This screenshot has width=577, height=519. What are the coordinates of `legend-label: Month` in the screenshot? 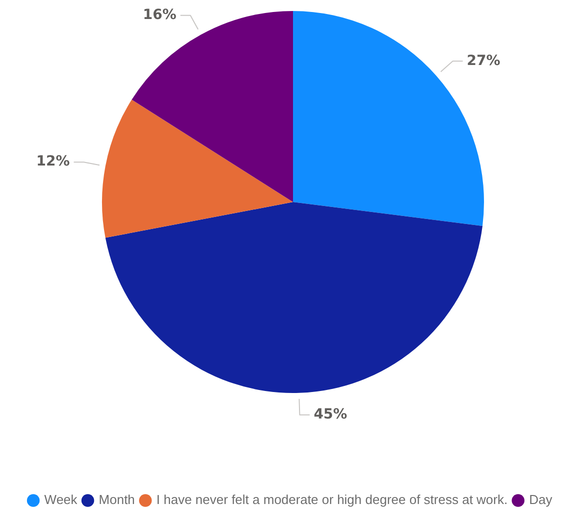 It's located at (116, 500).